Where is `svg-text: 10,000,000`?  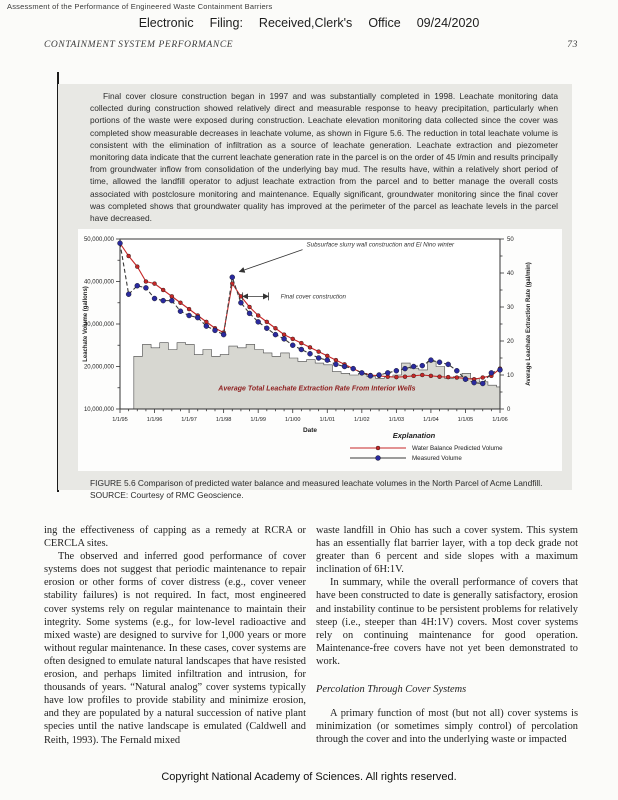 svg-text: 10,000,000 is located at coordinates (99, 410).